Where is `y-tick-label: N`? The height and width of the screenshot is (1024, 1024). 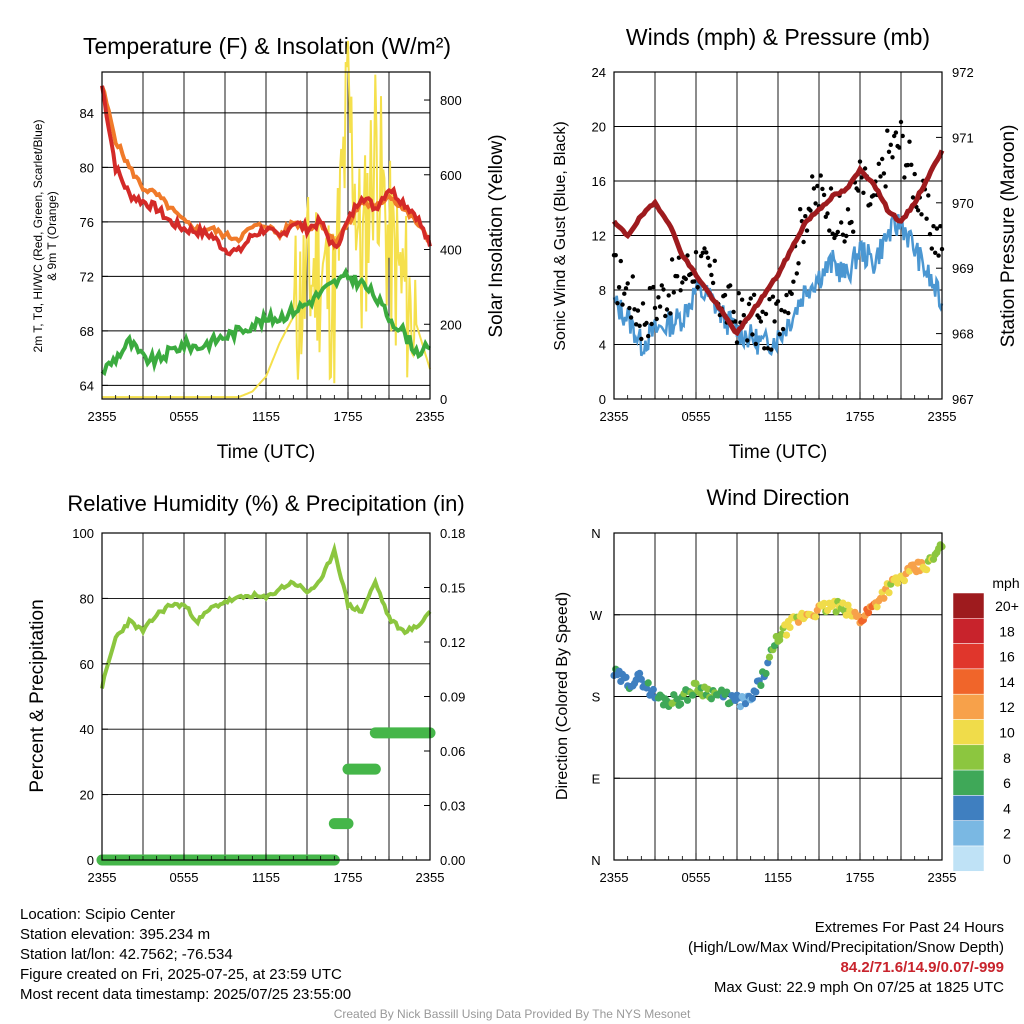
y-tick-label: N is located at coordinates (595, 533).